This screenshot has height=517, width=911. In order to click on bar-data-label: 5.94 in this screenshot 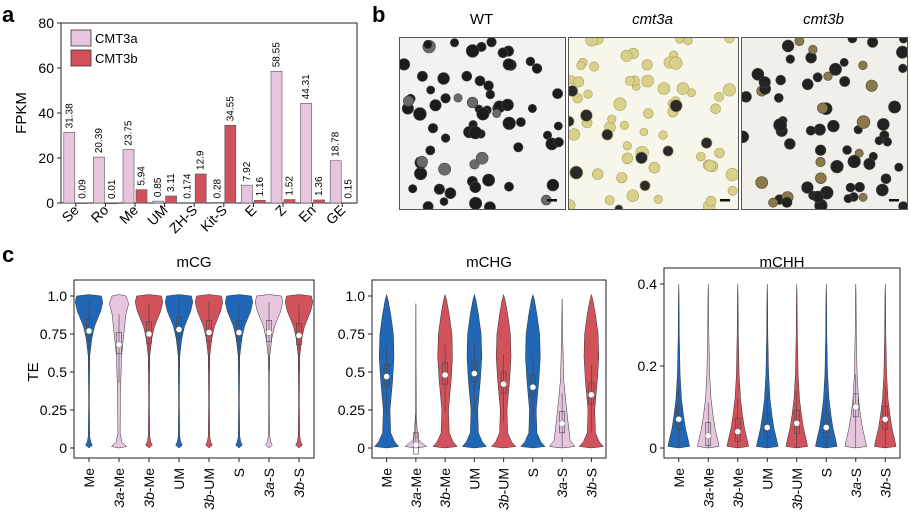, I will do `click(142, 176)`.